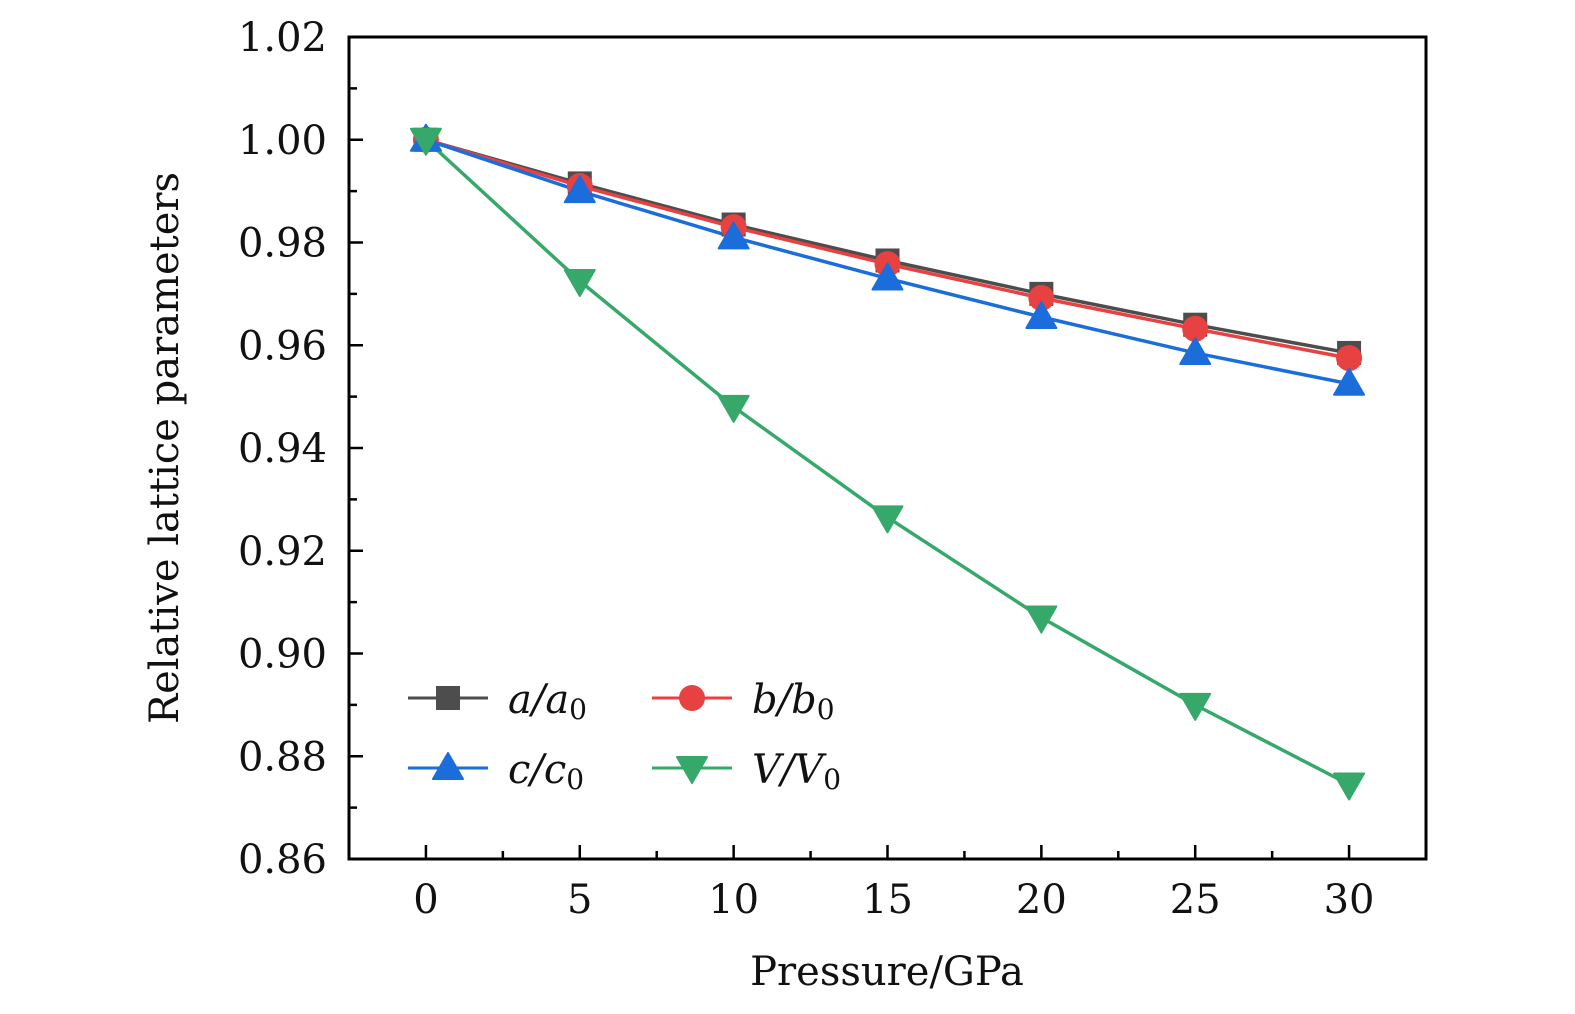 The image size is (1575, 1014). I want to click on series-line, so click(887, 246).